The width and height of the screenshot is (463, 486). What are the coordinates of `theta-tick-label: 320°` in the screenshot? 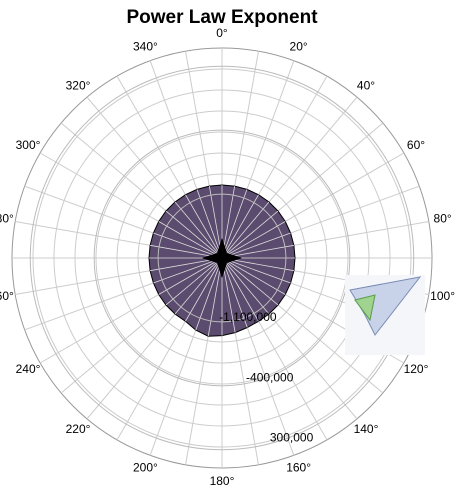 It's located at (78, 86).